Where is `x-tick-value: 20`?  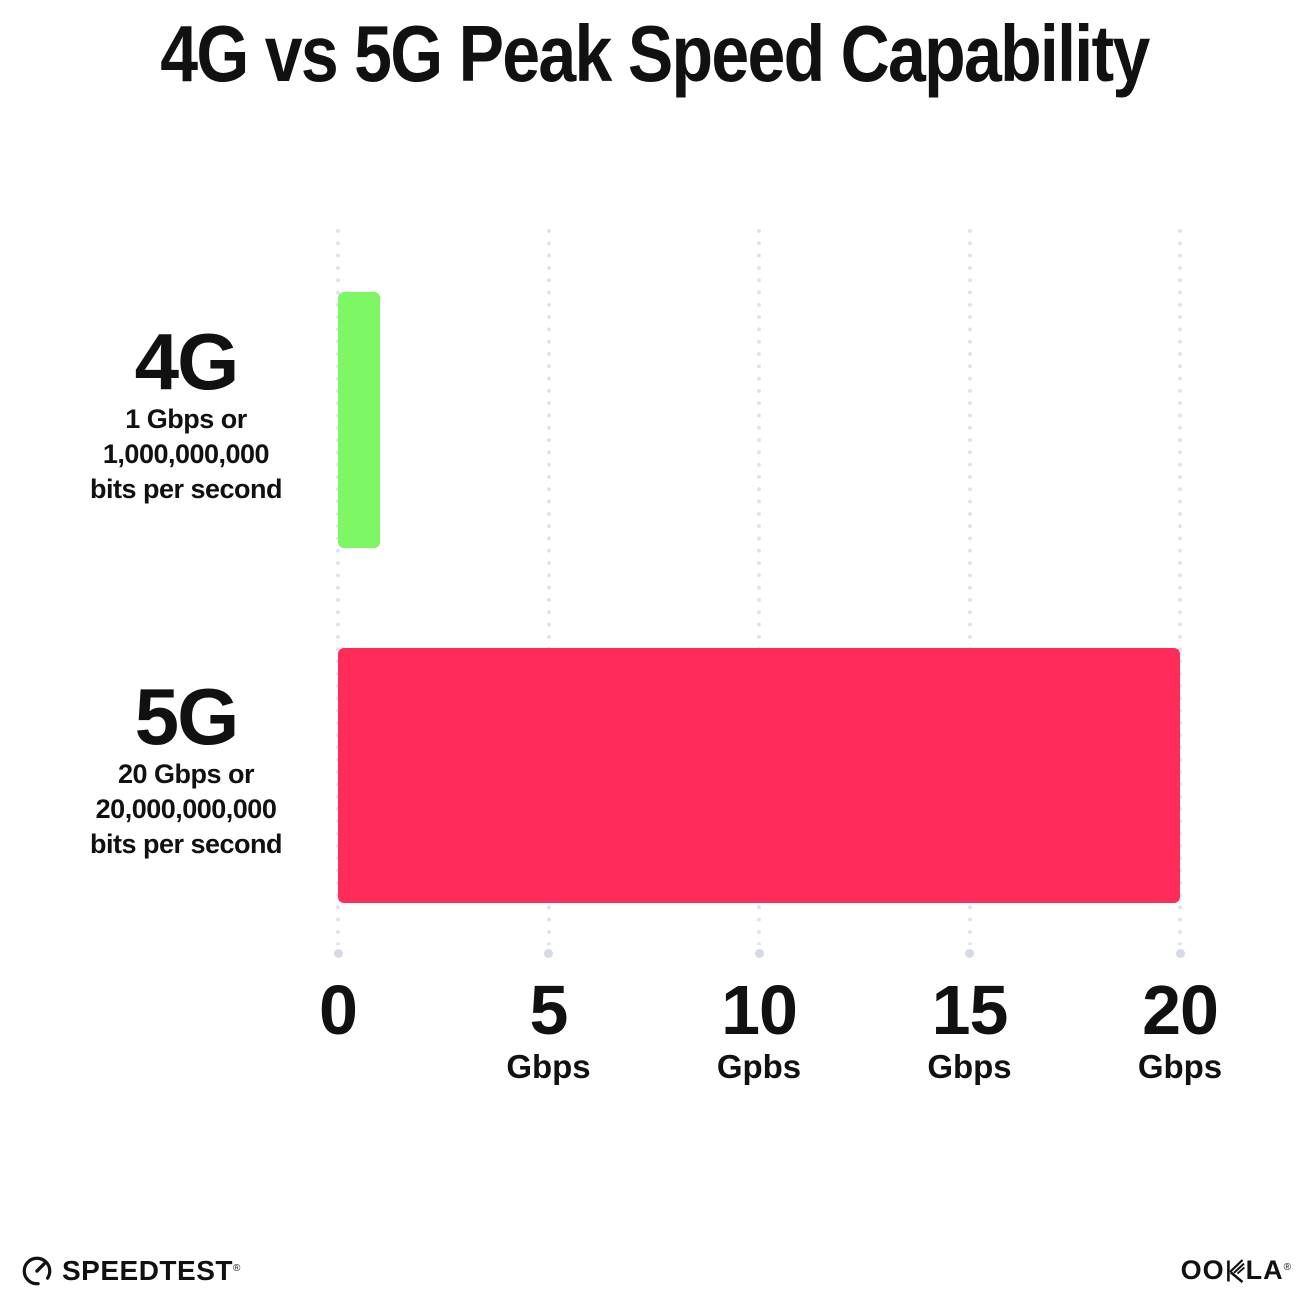
x-tick-value: 20 is located at coordinates (1180, 1010).